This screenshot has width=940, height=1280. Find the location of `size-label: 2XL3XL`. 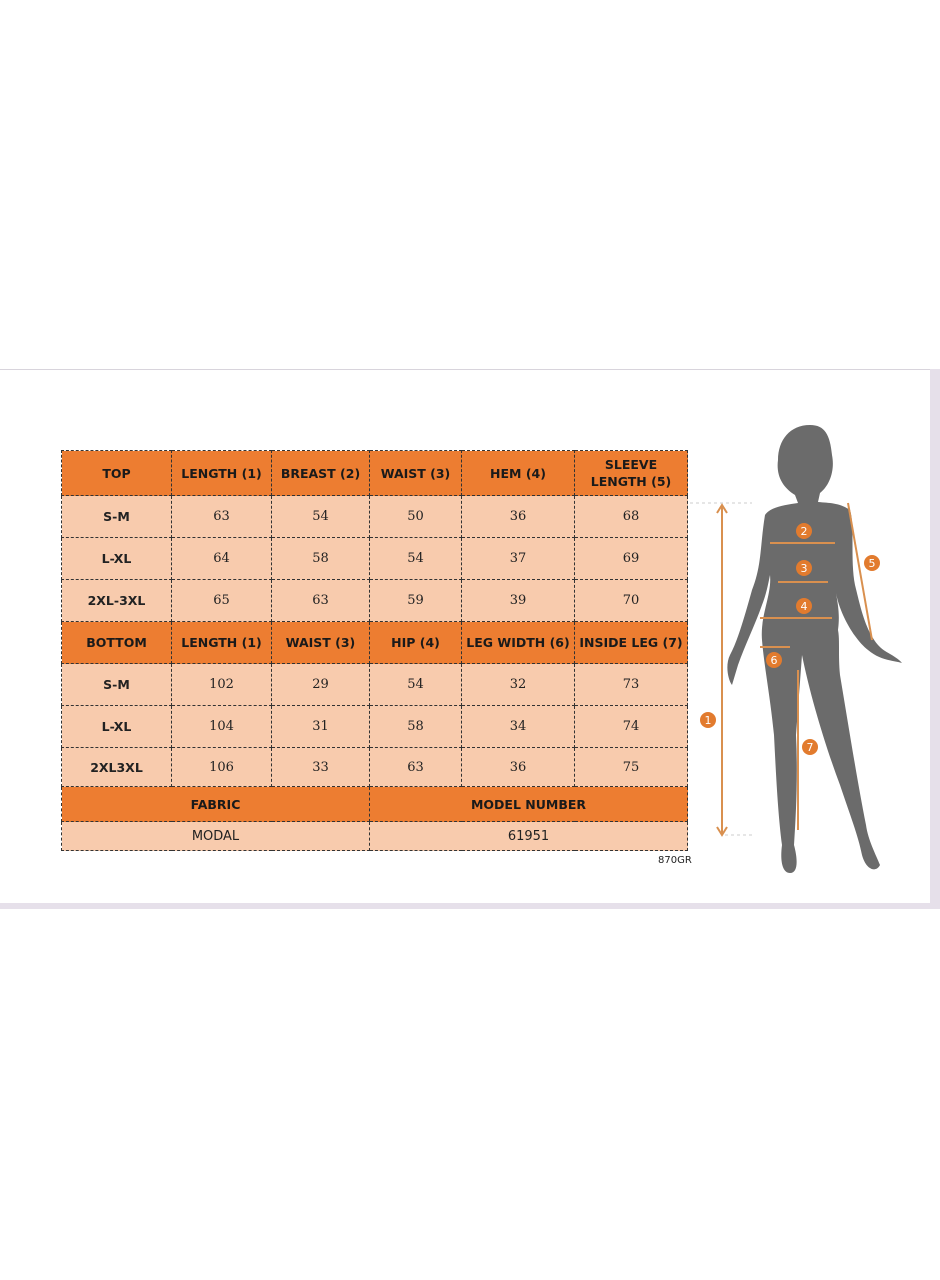

size-label: 2XL3XL is located at coordinates (116, 767).